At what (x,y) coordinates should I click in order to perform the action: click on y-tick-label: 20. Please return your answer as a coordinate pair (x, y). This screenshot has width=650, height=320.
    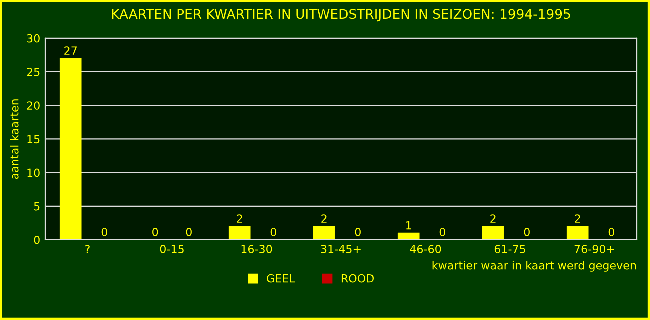
    Looking at the image, I should click on (33, 106).